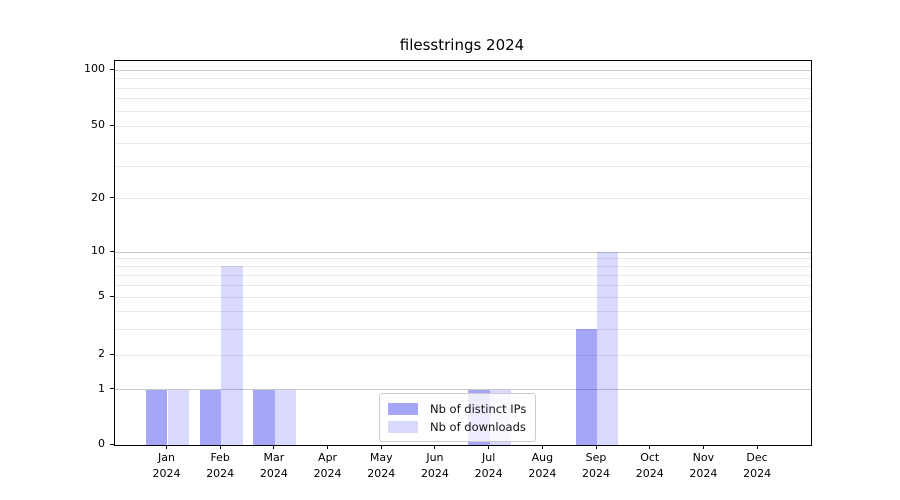 This screenshot has height=500, width=900. Describe the element at coordinates (649, 465) in the screenshot. I see `x-tick-label: Oct 2024` at that location.